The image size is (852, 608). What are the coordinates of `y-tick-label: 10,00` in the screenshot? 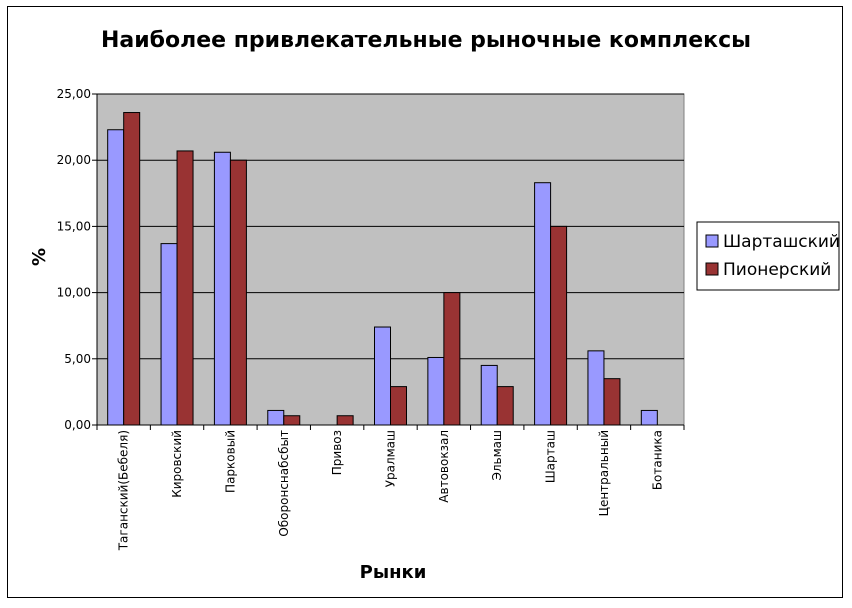 It's located at (74, 293).